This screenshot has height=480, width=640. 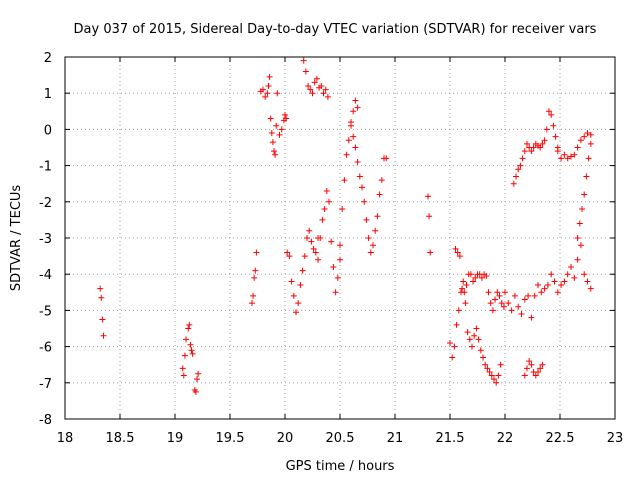 What do you see at coordinates (230, 438) in the screenshot?
I see `x-tick-label: 19.5` at bounding box center [230, 438].